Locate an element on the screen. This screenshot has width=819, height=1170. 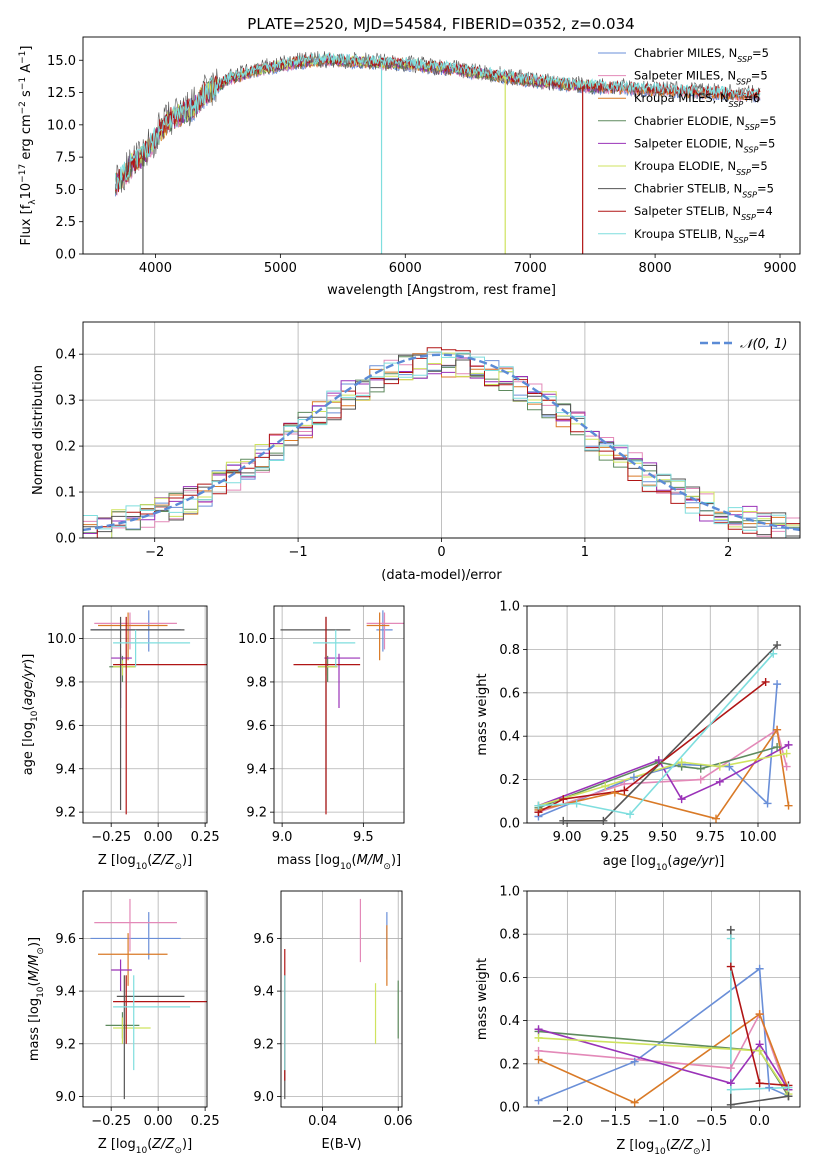
x-tick-label: 0.25 is located at coordinates (205, 1121).